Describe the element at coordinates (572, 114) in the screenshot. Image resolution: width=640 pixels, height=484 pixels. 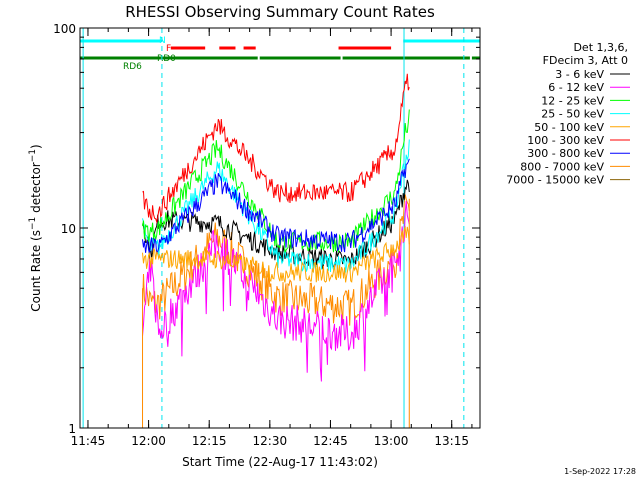
I see `legend-label: 25 - 50 keV` at that location.